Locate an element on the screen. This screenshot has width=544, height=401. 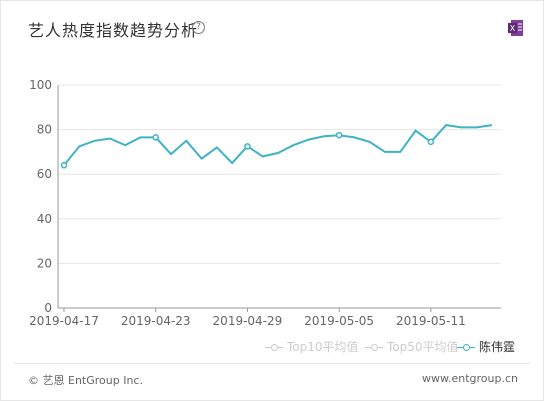
x-tick-label: 2019-04-29 is located at coordinates (248, 321).